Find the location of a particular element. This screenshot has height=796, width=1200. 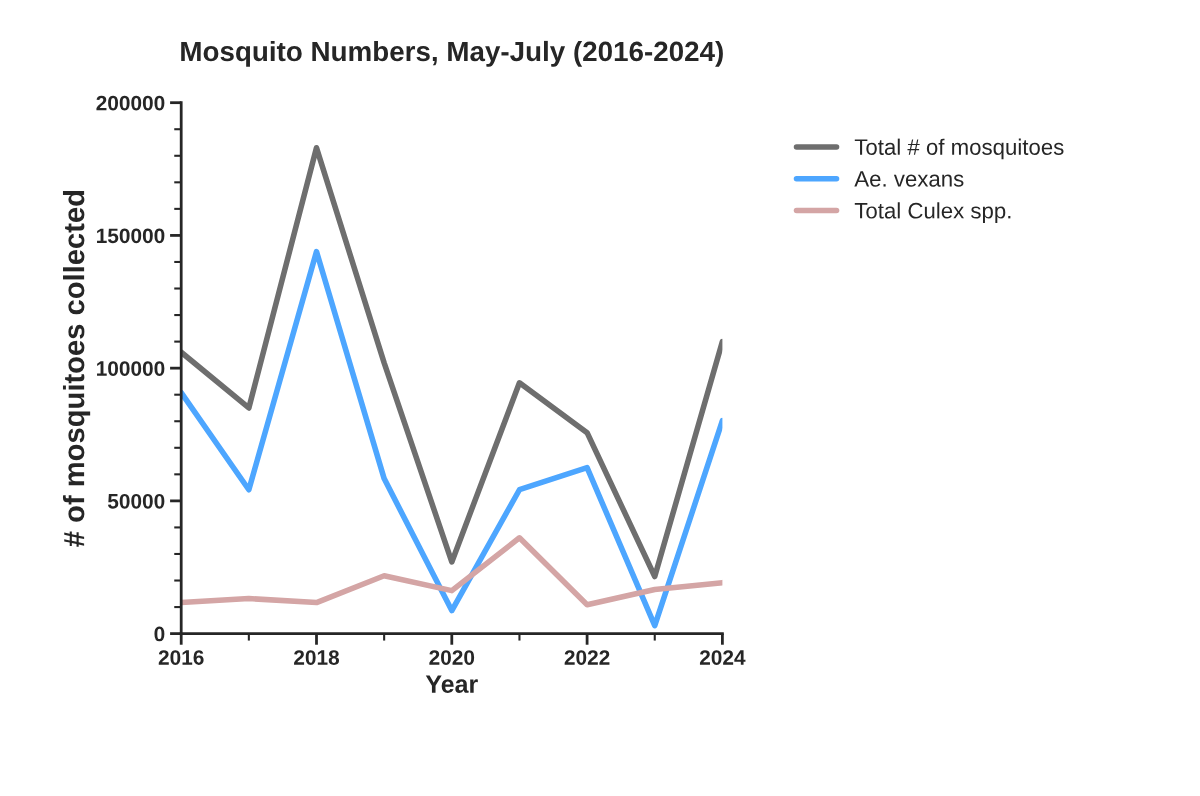

y-axis-title: # of mosquitoes collected is located at coordinates (76, 368).